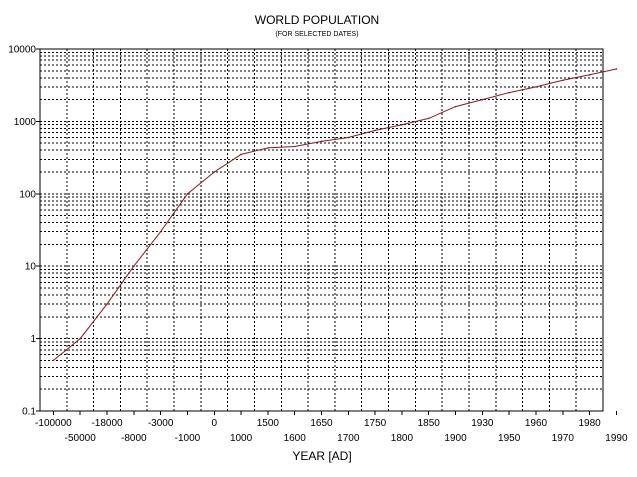 Image resolution: width=637 pixels, height=477 pixels. Describe the element at coordinates (482, 423) in the screenshot. I see `x-tick-label: 1930` at that location.